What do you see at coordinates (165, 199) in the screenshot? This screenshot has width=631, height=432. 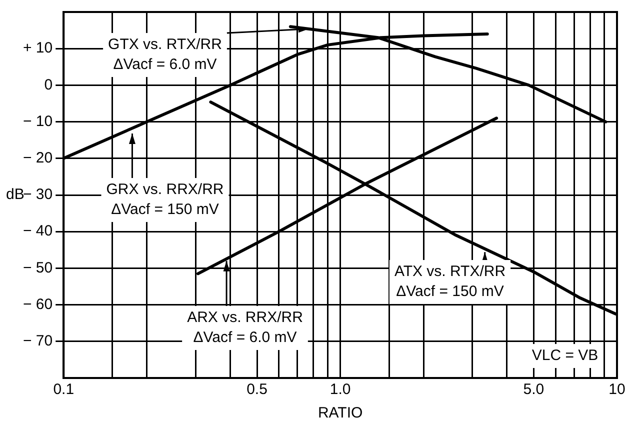 I see `annotation: GRX vs. RRX/RR ΔVacf = 150 mV` at bounding box center [165, 199].